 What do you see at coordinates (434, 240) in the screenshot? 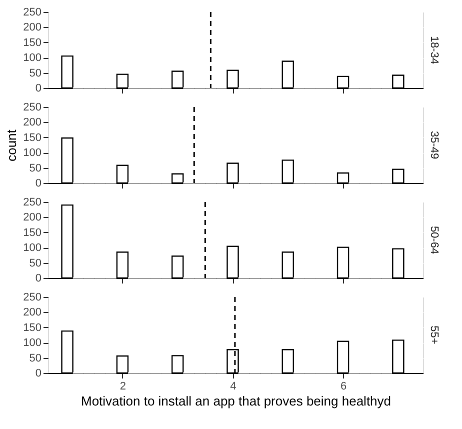
I see `text: 50-64` at bounding box center [434, 240].